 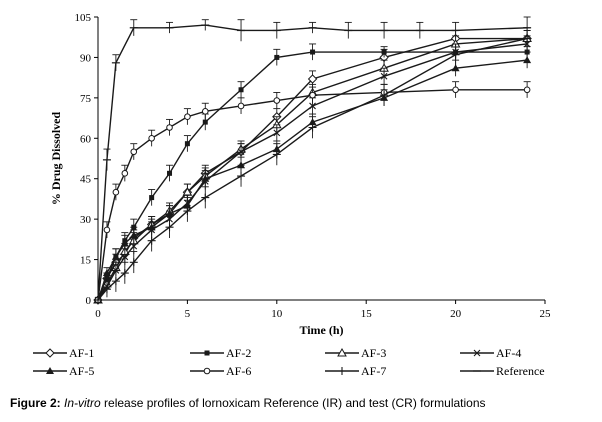 I want to click on legend-label: AF-6, so click(x=238, y=371).